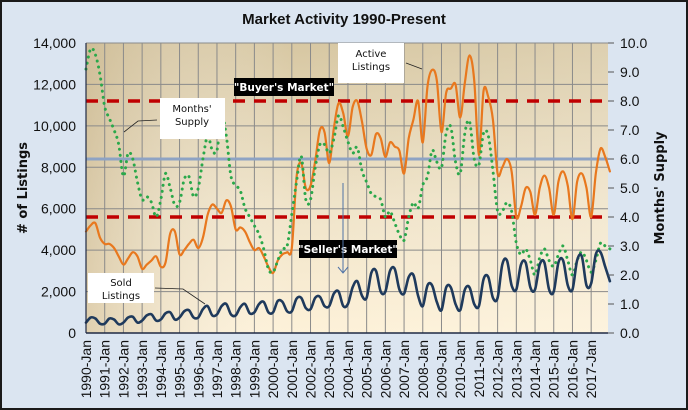 Image resolution: width=688 pixels, height=410 pixels. What do you see at coordinates (58, 292) in the screenshot?
I see `y-tick-label: 2,000` at bounding box center [58, 292].